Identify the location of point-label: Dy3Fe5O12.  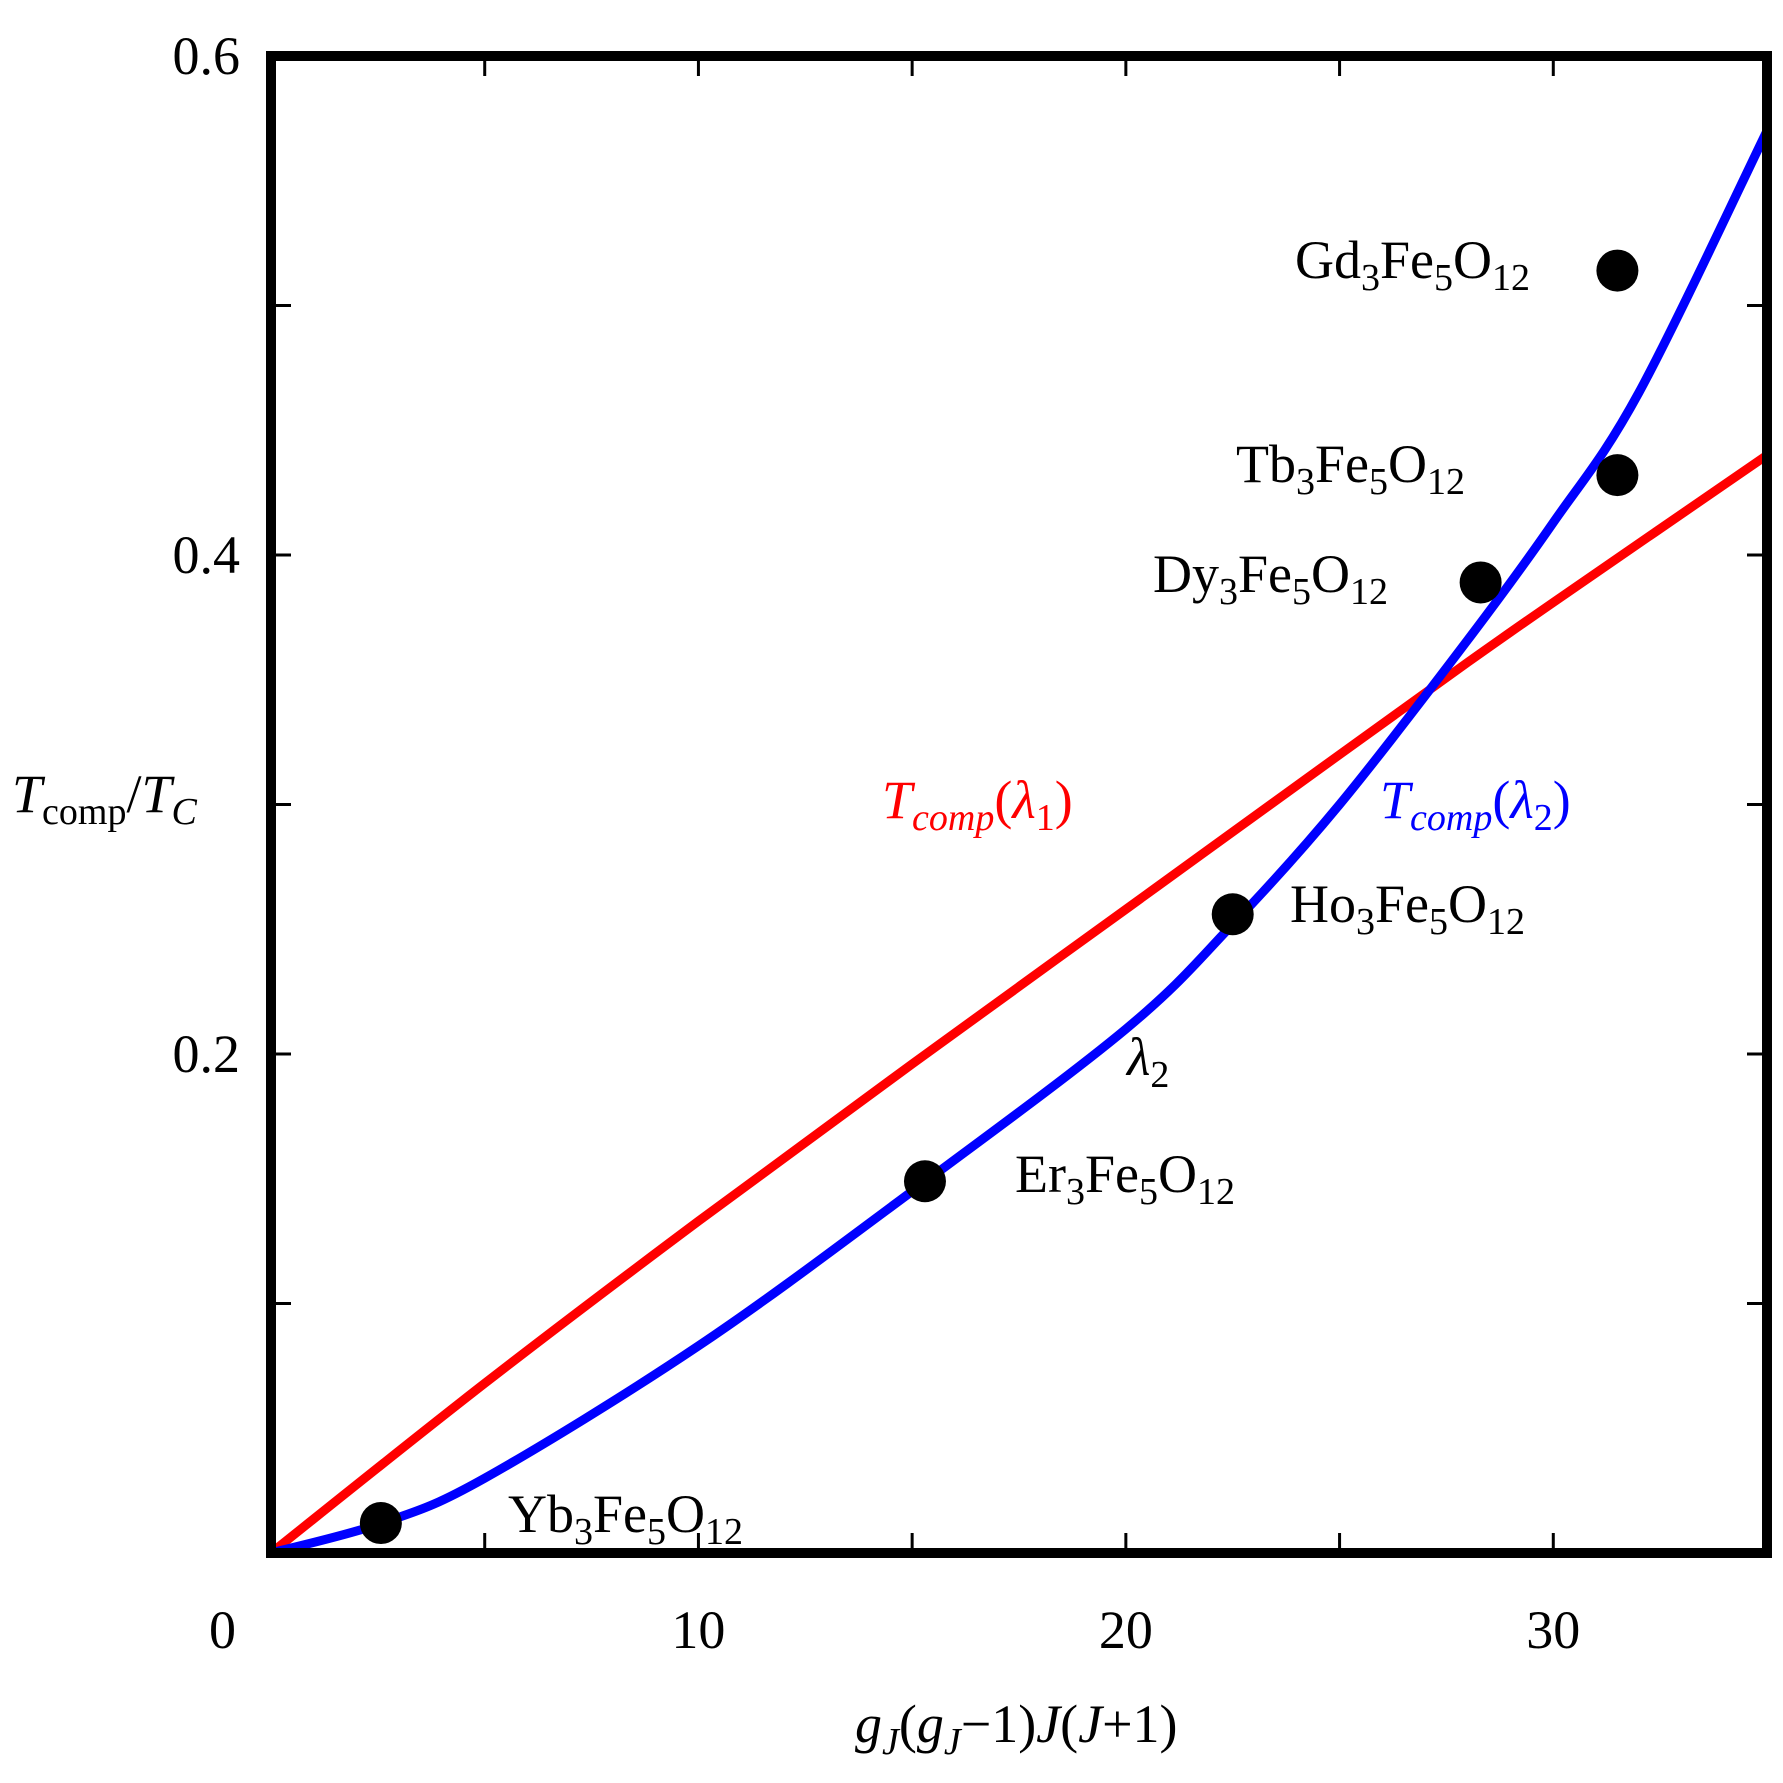
(1270, 578).